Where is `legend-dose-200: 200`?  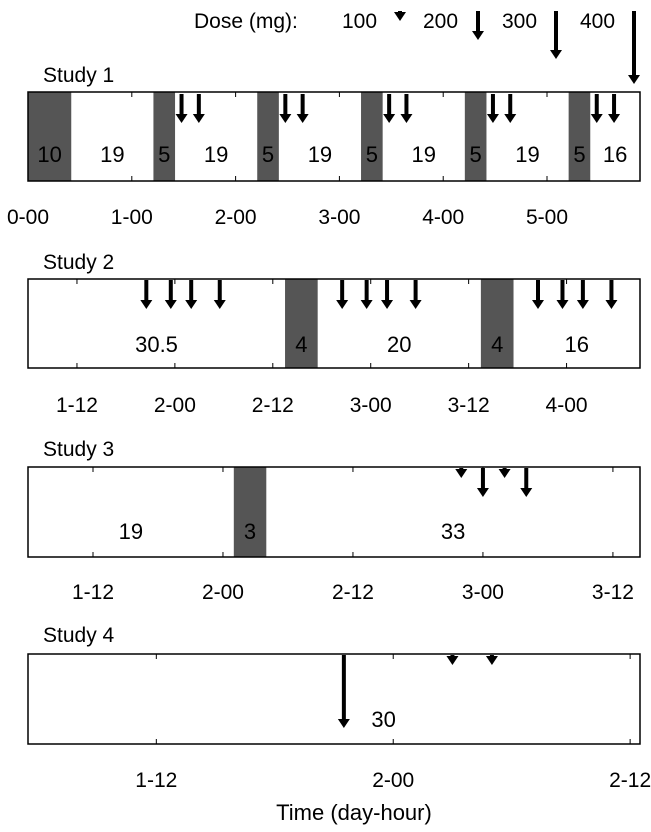
legend-dose-200: 200 is located at coordinates (440, 21).